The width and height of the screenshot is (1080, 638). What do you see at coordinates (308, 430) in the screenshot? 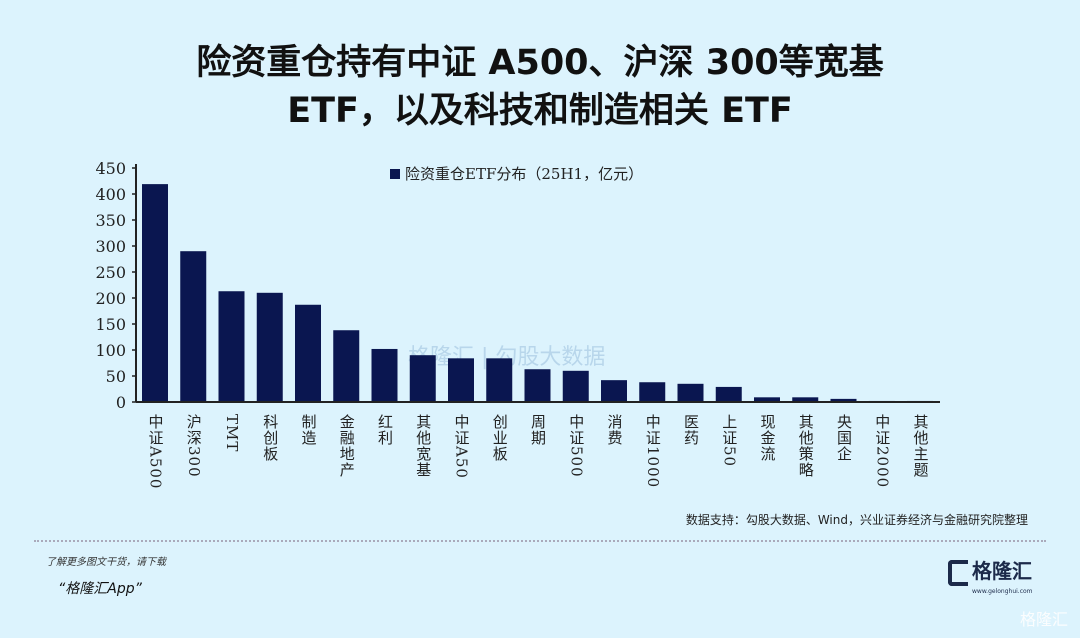
I see `x-tick-label: 制造` at bounding box center [308, 430].